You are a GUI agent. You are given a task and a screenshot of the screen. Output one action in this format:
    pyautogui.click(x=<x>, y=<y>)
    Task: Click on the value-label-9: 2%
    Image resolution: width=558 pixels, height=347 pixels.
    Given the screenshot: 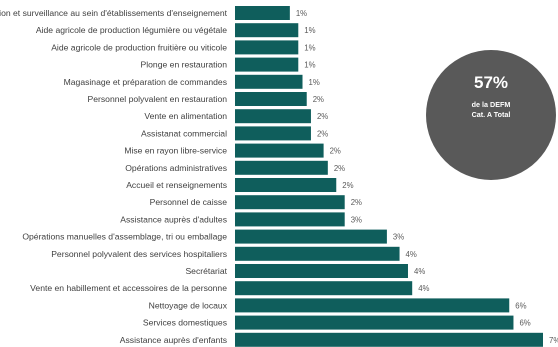 What is the action you would take?
    pyautogui.click(x=335, y=151)
    